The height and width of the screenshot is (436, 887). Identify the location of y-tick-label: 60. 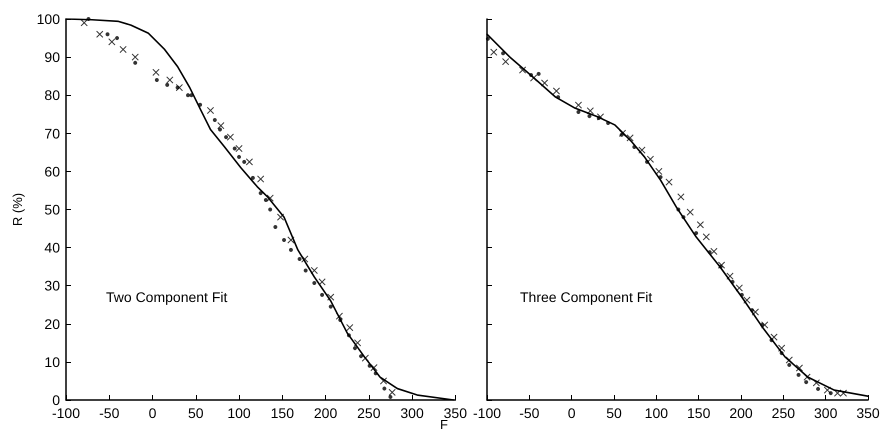
(52, 171).